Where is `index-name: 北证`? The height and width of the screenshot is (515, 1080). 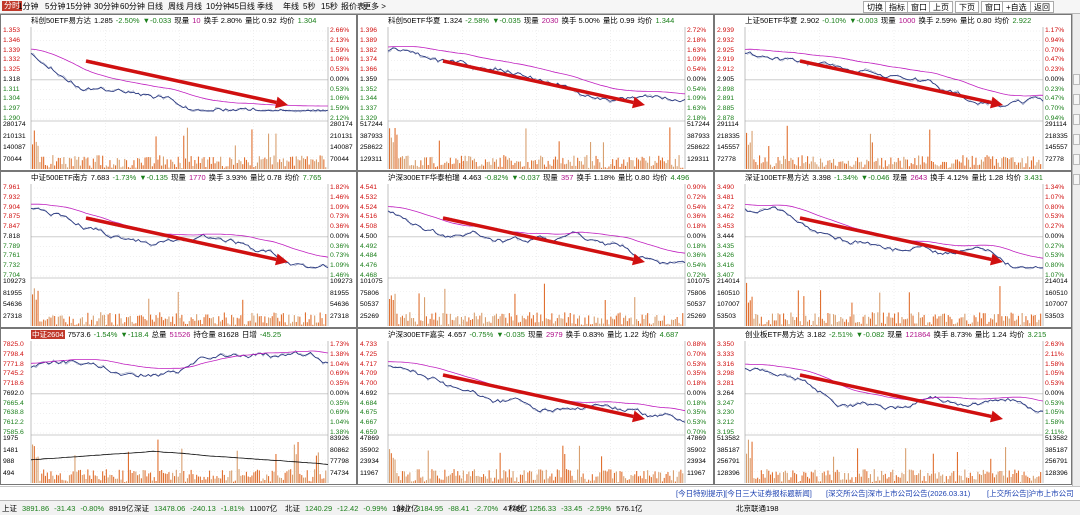
index-name: 北证 is located at coordinates (292, 508).